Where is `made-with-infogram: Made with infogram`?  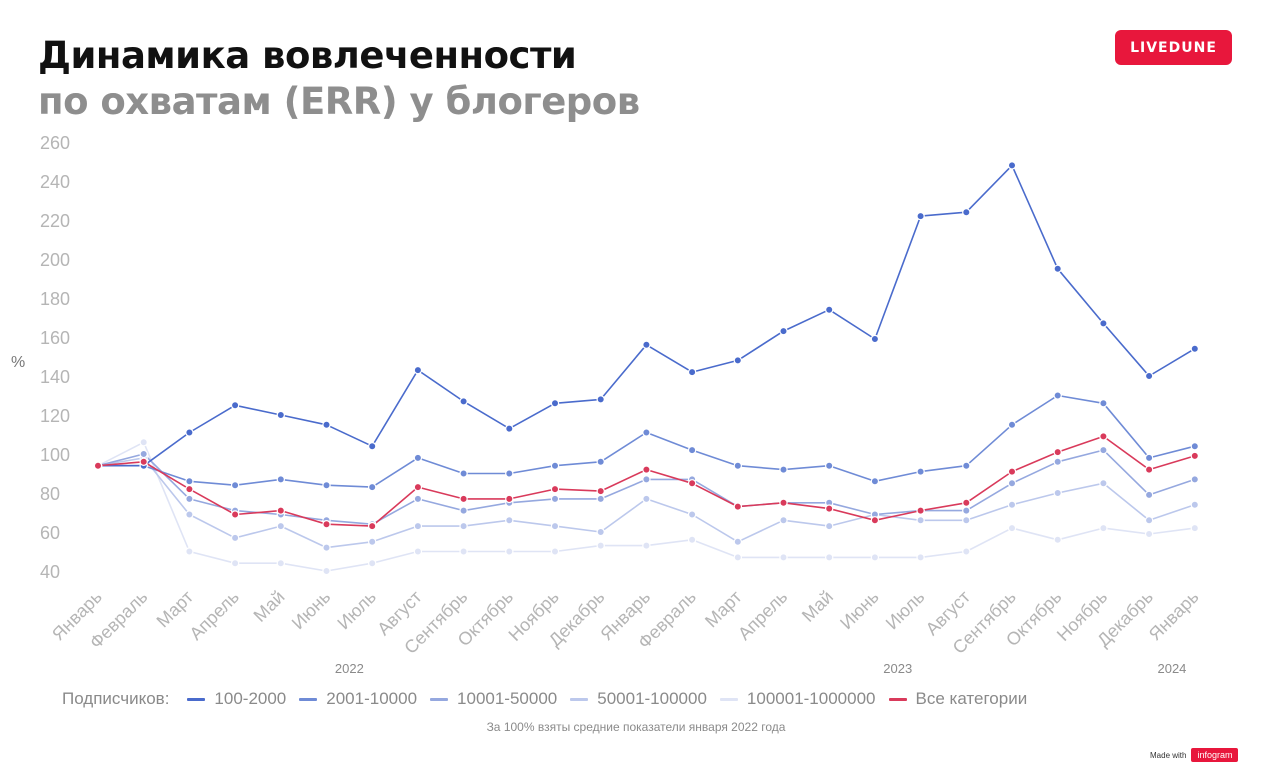 made-with-infogram: Made with infogram is located at coordinates (1194, 755).